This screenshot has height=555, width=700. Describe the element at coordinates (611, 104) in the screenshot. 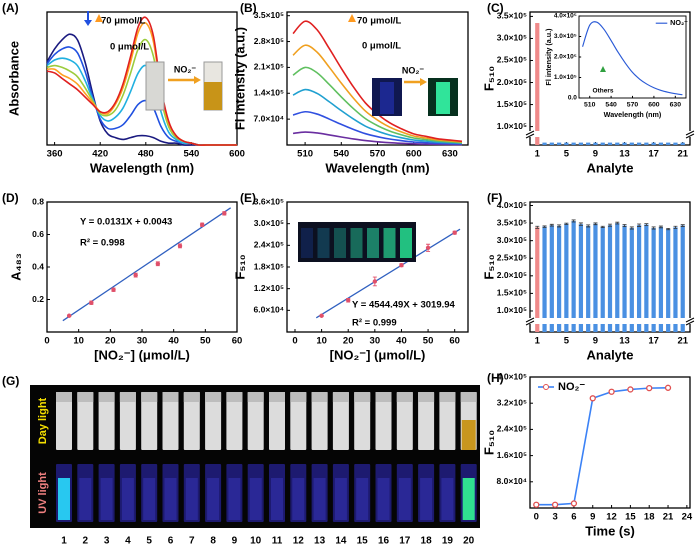

I see `x-tick-label: 540` at that location.